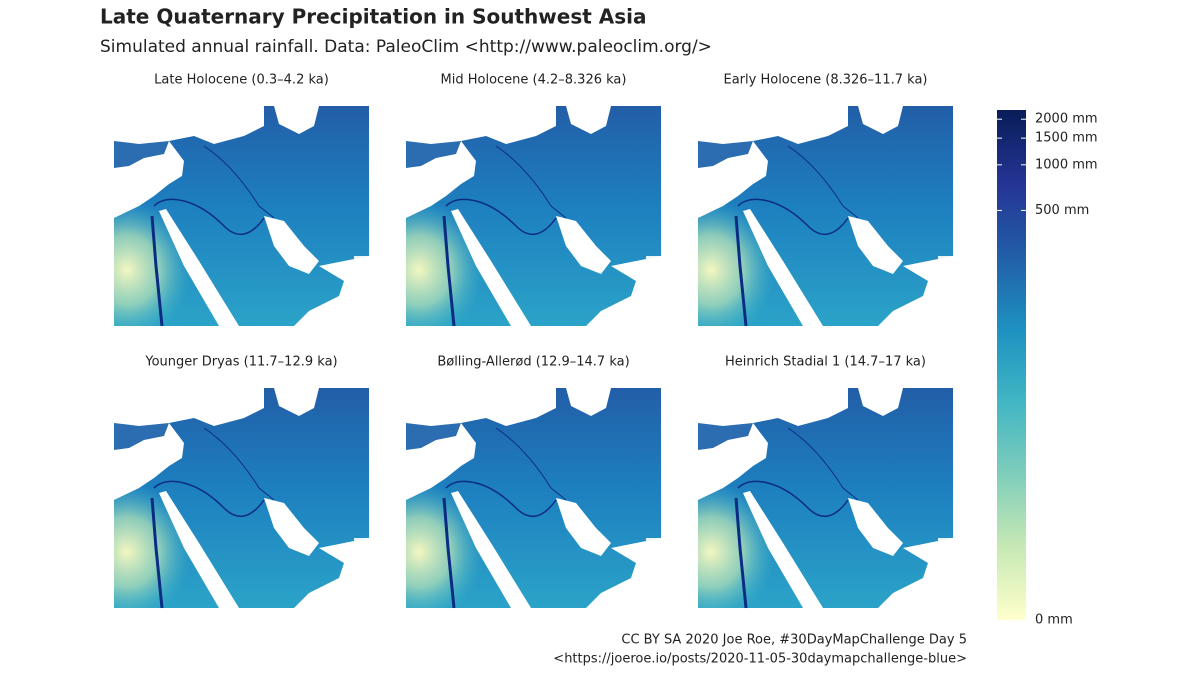 This screenshot has width=1200, height=679. What do you see at coordinates (825, 362) in the screenshot?
I see `panel-title: Heinrich Stadial 1 (14.7–17 ka)` at bounding box center [825, 362].